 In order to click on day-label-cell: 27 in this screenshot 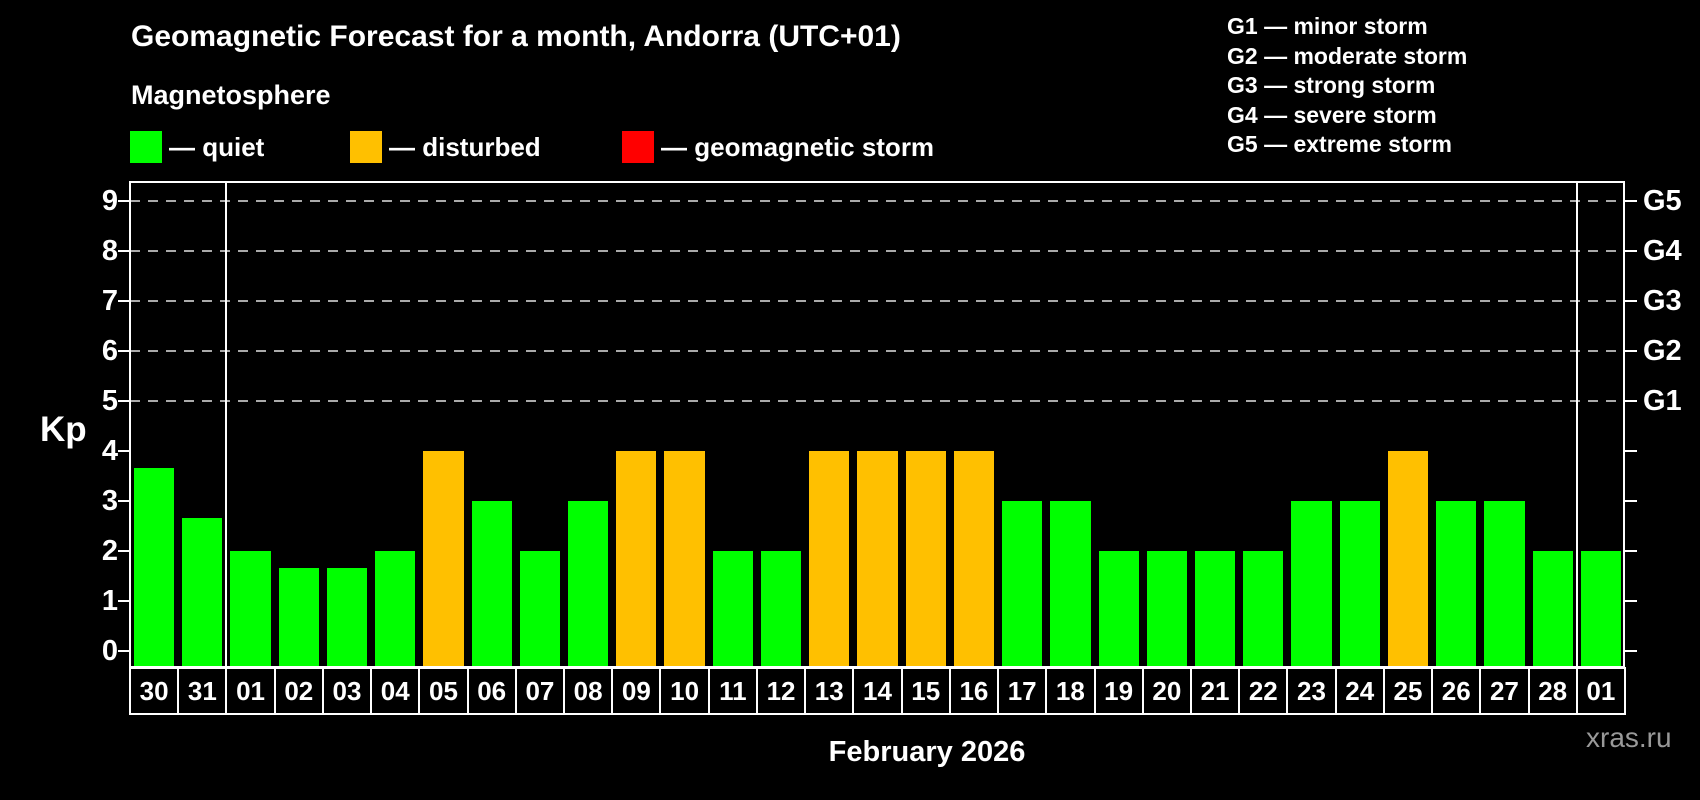, I will do `click(1504, 691)`.